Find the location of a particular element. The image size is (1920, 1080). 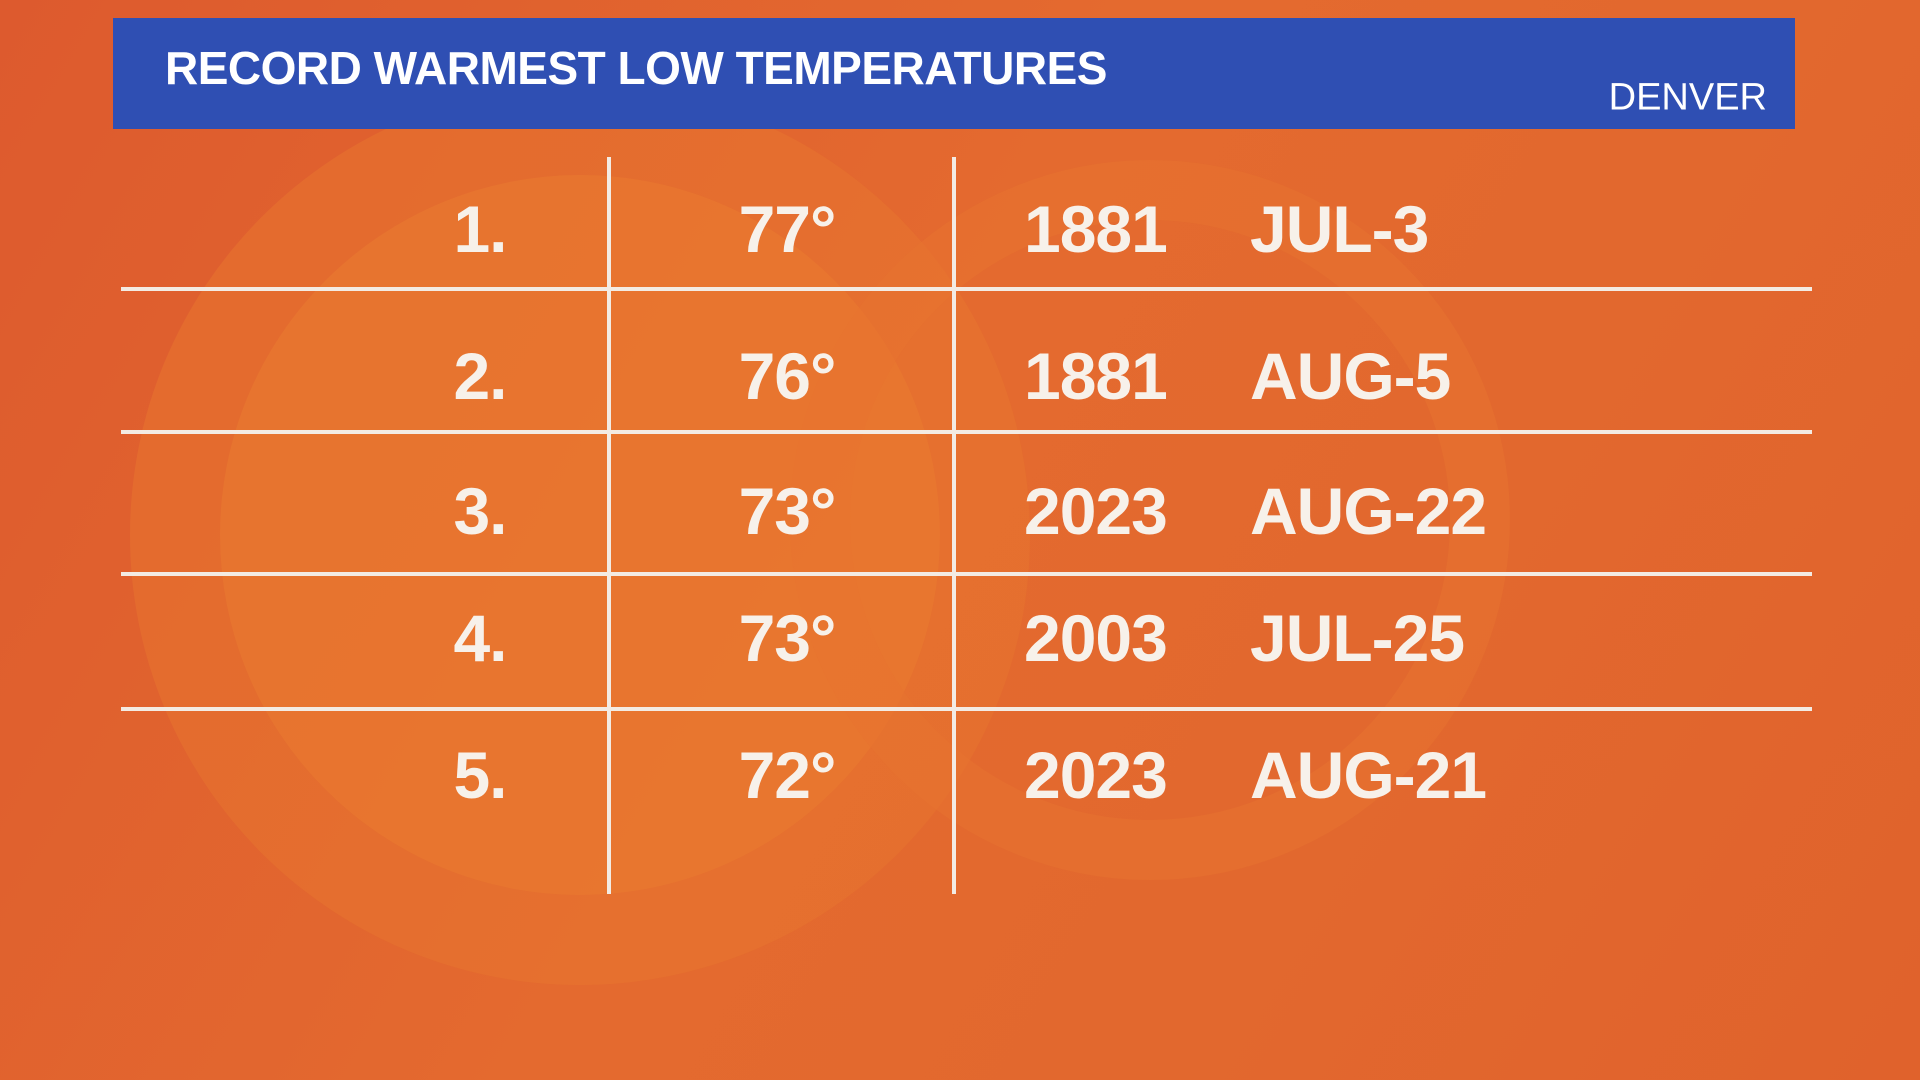

title: RECORD WARMEST LOW TEMPERATURES is located at coordinates (636, 68).